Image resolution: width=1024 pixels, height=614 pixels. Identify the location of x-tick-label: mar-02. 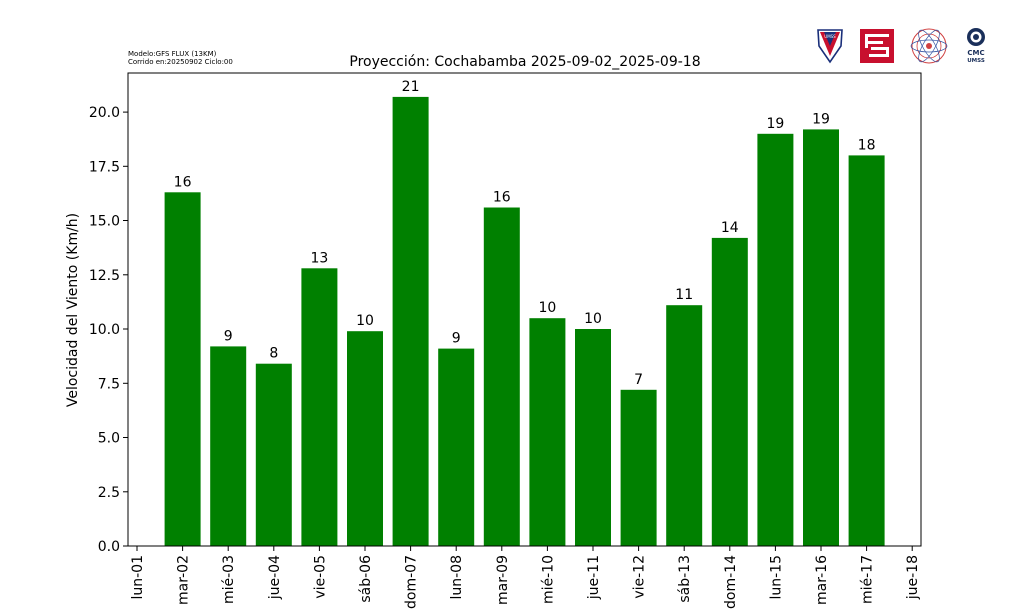
(184, 580).